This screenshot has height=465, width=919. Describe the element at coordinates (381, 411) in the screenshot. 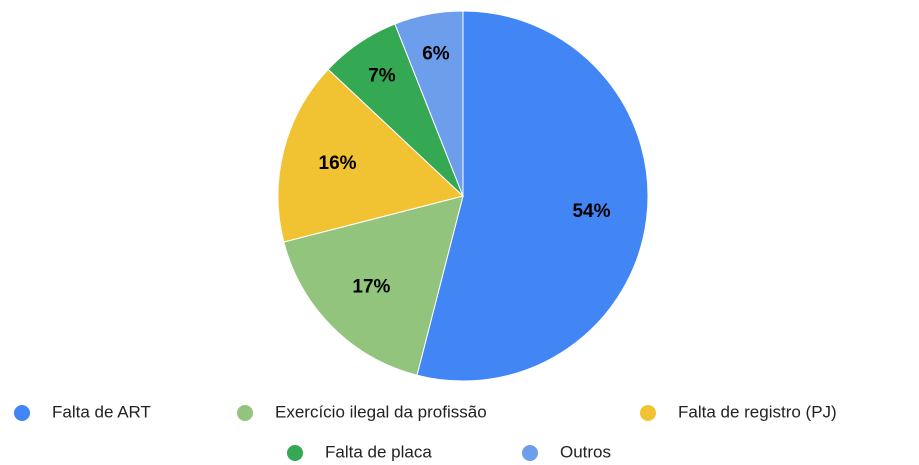

I see `legend-label: Exercício ilegal da profissão` at that location.